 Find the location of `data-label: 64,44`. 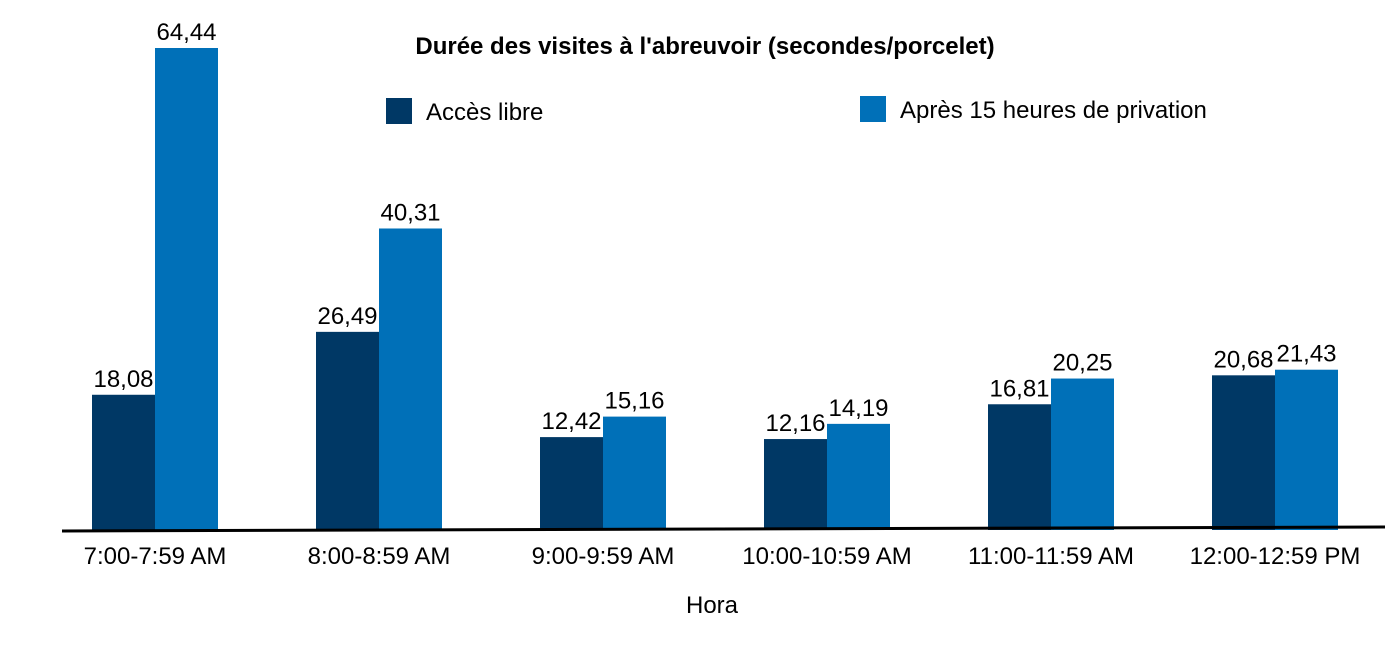

data-label: 64,44 is located at coordinates (186, 32).